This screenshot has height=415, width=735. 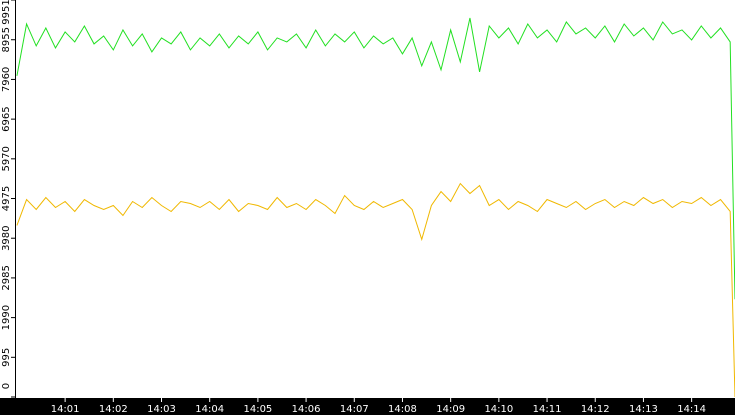 I want to click on y-tick-label: 9951, so click(x=6, y=12).